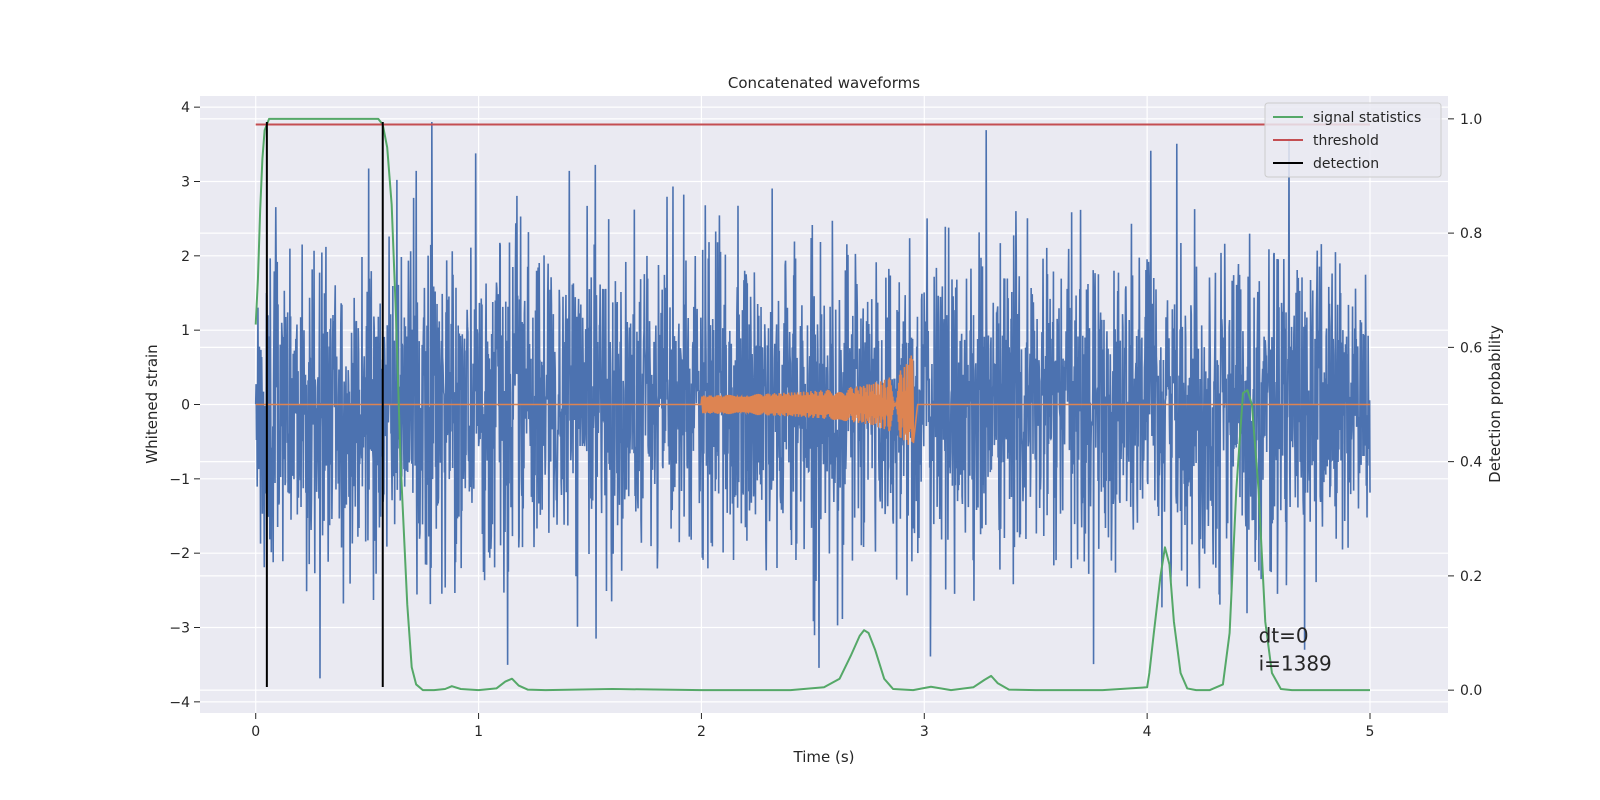 Image resolution: width=1600 pixels, height=800 pixels. I want to click on y-tick-label-left-2: −2, so click(179, 554).